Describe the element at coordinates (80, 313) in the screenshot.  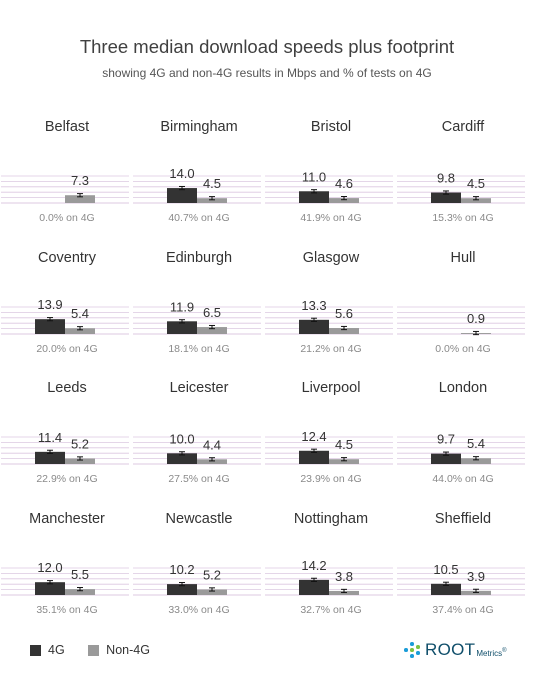
I see `data-label-coventry-non4g: 5.4` at that location.